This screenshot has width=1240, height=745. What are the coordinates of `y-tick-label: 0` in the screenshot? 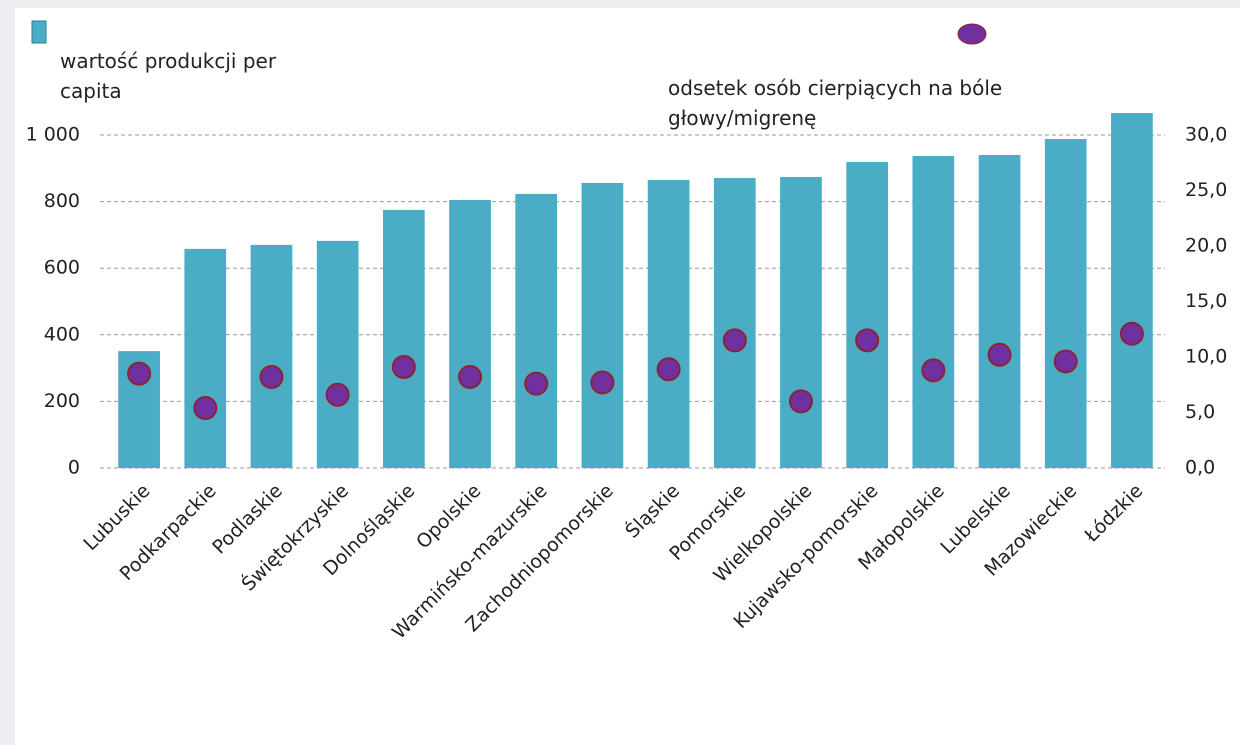 It's located at (74, 468).